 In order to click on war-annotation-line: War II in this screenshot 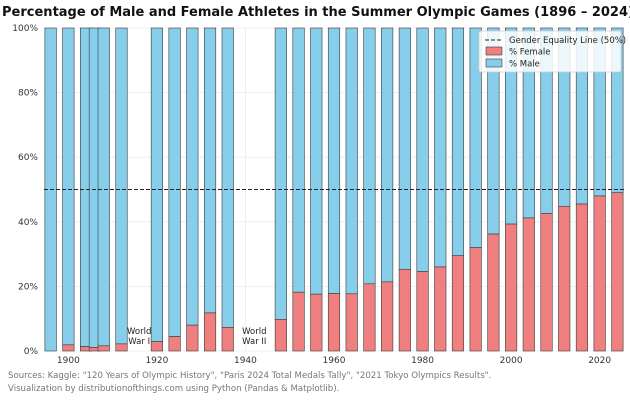, I will do `click(254, 342)`.